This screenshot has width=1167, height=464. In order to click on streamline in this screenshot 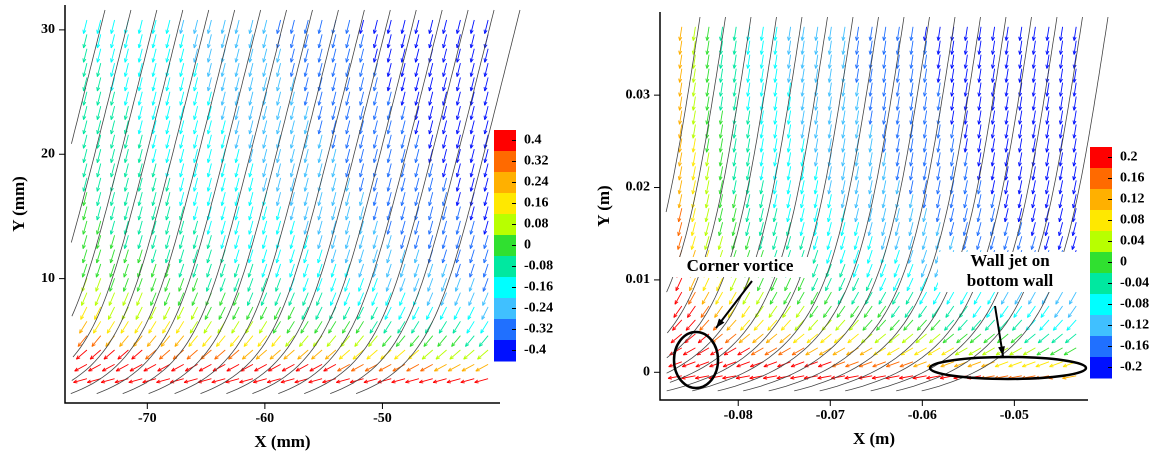, I will do `click(989, 204)`.